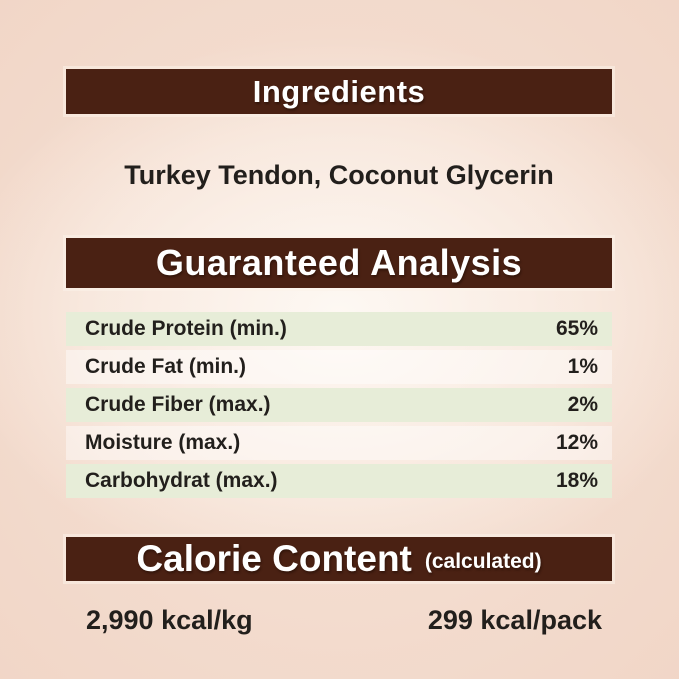 This screenshot has height=679, width=679. I want to click on analysis-row-crude-protein: Crude Protein (min.) 65%, so click(339, 329).